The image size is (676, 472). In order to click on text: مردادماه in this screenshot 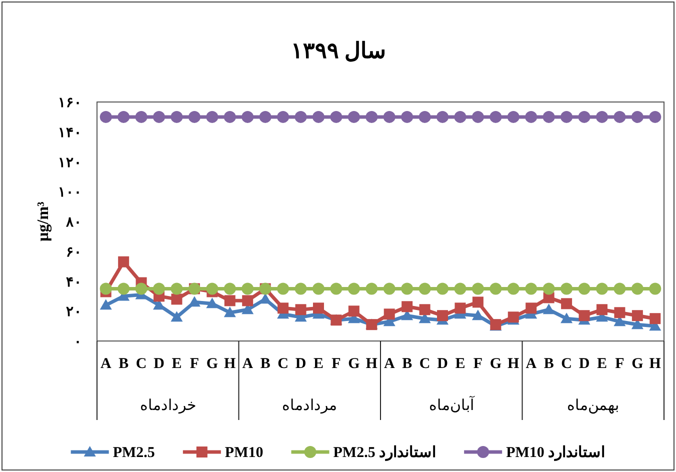, I will do `click(310, 406)`.